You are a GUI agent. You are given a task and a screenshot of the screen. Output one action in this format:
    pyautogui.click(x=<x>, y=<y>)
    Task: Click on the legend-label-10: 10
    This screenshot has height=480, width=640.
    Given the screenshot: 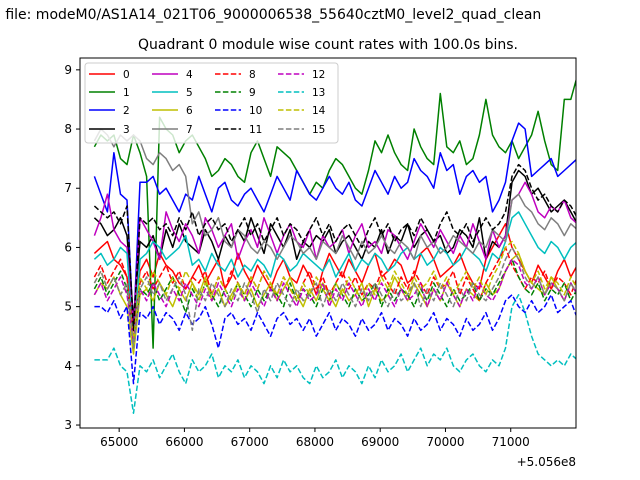 What is the action you would take?
    pyautogui.click(x=255, y=111)
    